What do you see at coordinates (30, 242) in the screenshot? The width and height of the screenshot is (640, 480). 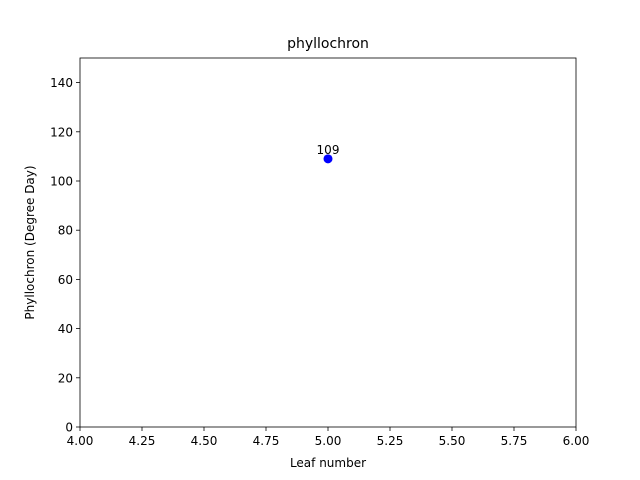 I see `y-axis-label: Phyllochron (Degree Day)` at bounding box center [30, 242].